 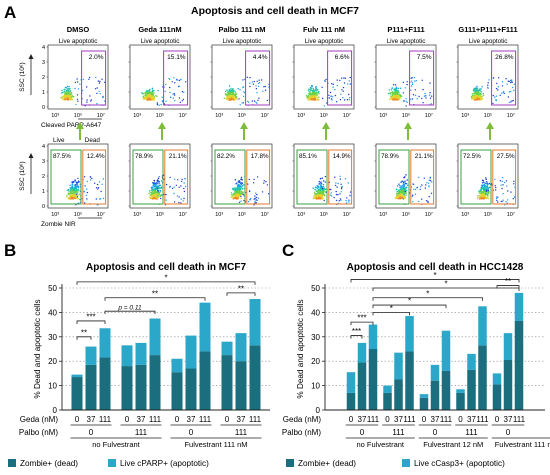 What do you see at coordinates (22, 76) in the screenshot?
I see `y-axis-label: SSC (10⁶)` at bounding box center [22, 76].